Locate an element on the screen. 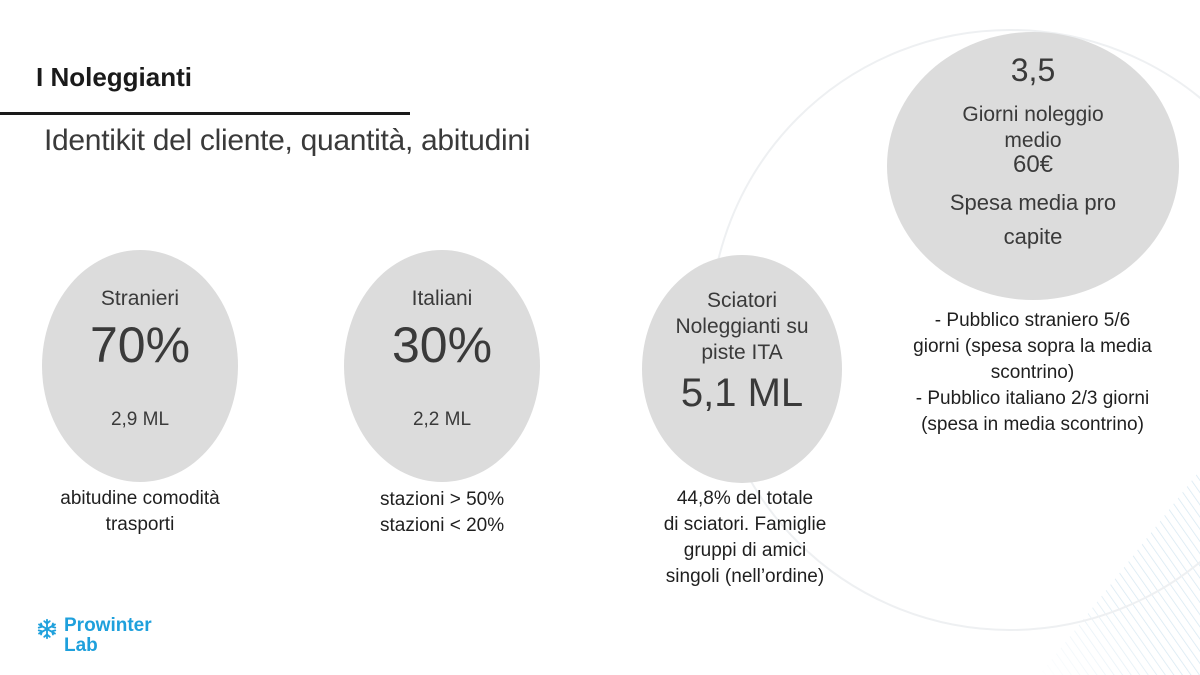  caption-line: singoli (nell’ordine) is located at coordinates (745, 576).